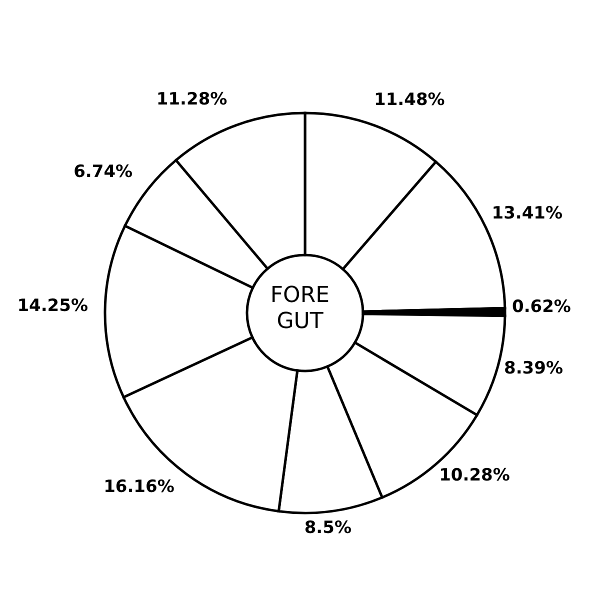 This screenshot has height=609, width=609. Describe the element at coordinates (527, 213) in the screenshot. I see `data-label: 13.41%` at that location.